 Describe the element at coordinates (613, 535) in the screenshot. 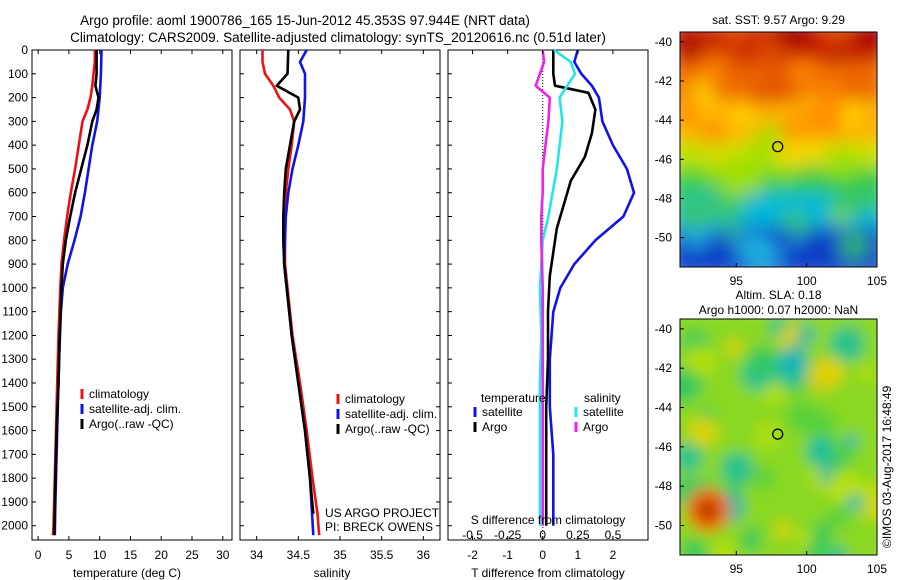

I see `difference-x2tick-label: 0.5` at that location.